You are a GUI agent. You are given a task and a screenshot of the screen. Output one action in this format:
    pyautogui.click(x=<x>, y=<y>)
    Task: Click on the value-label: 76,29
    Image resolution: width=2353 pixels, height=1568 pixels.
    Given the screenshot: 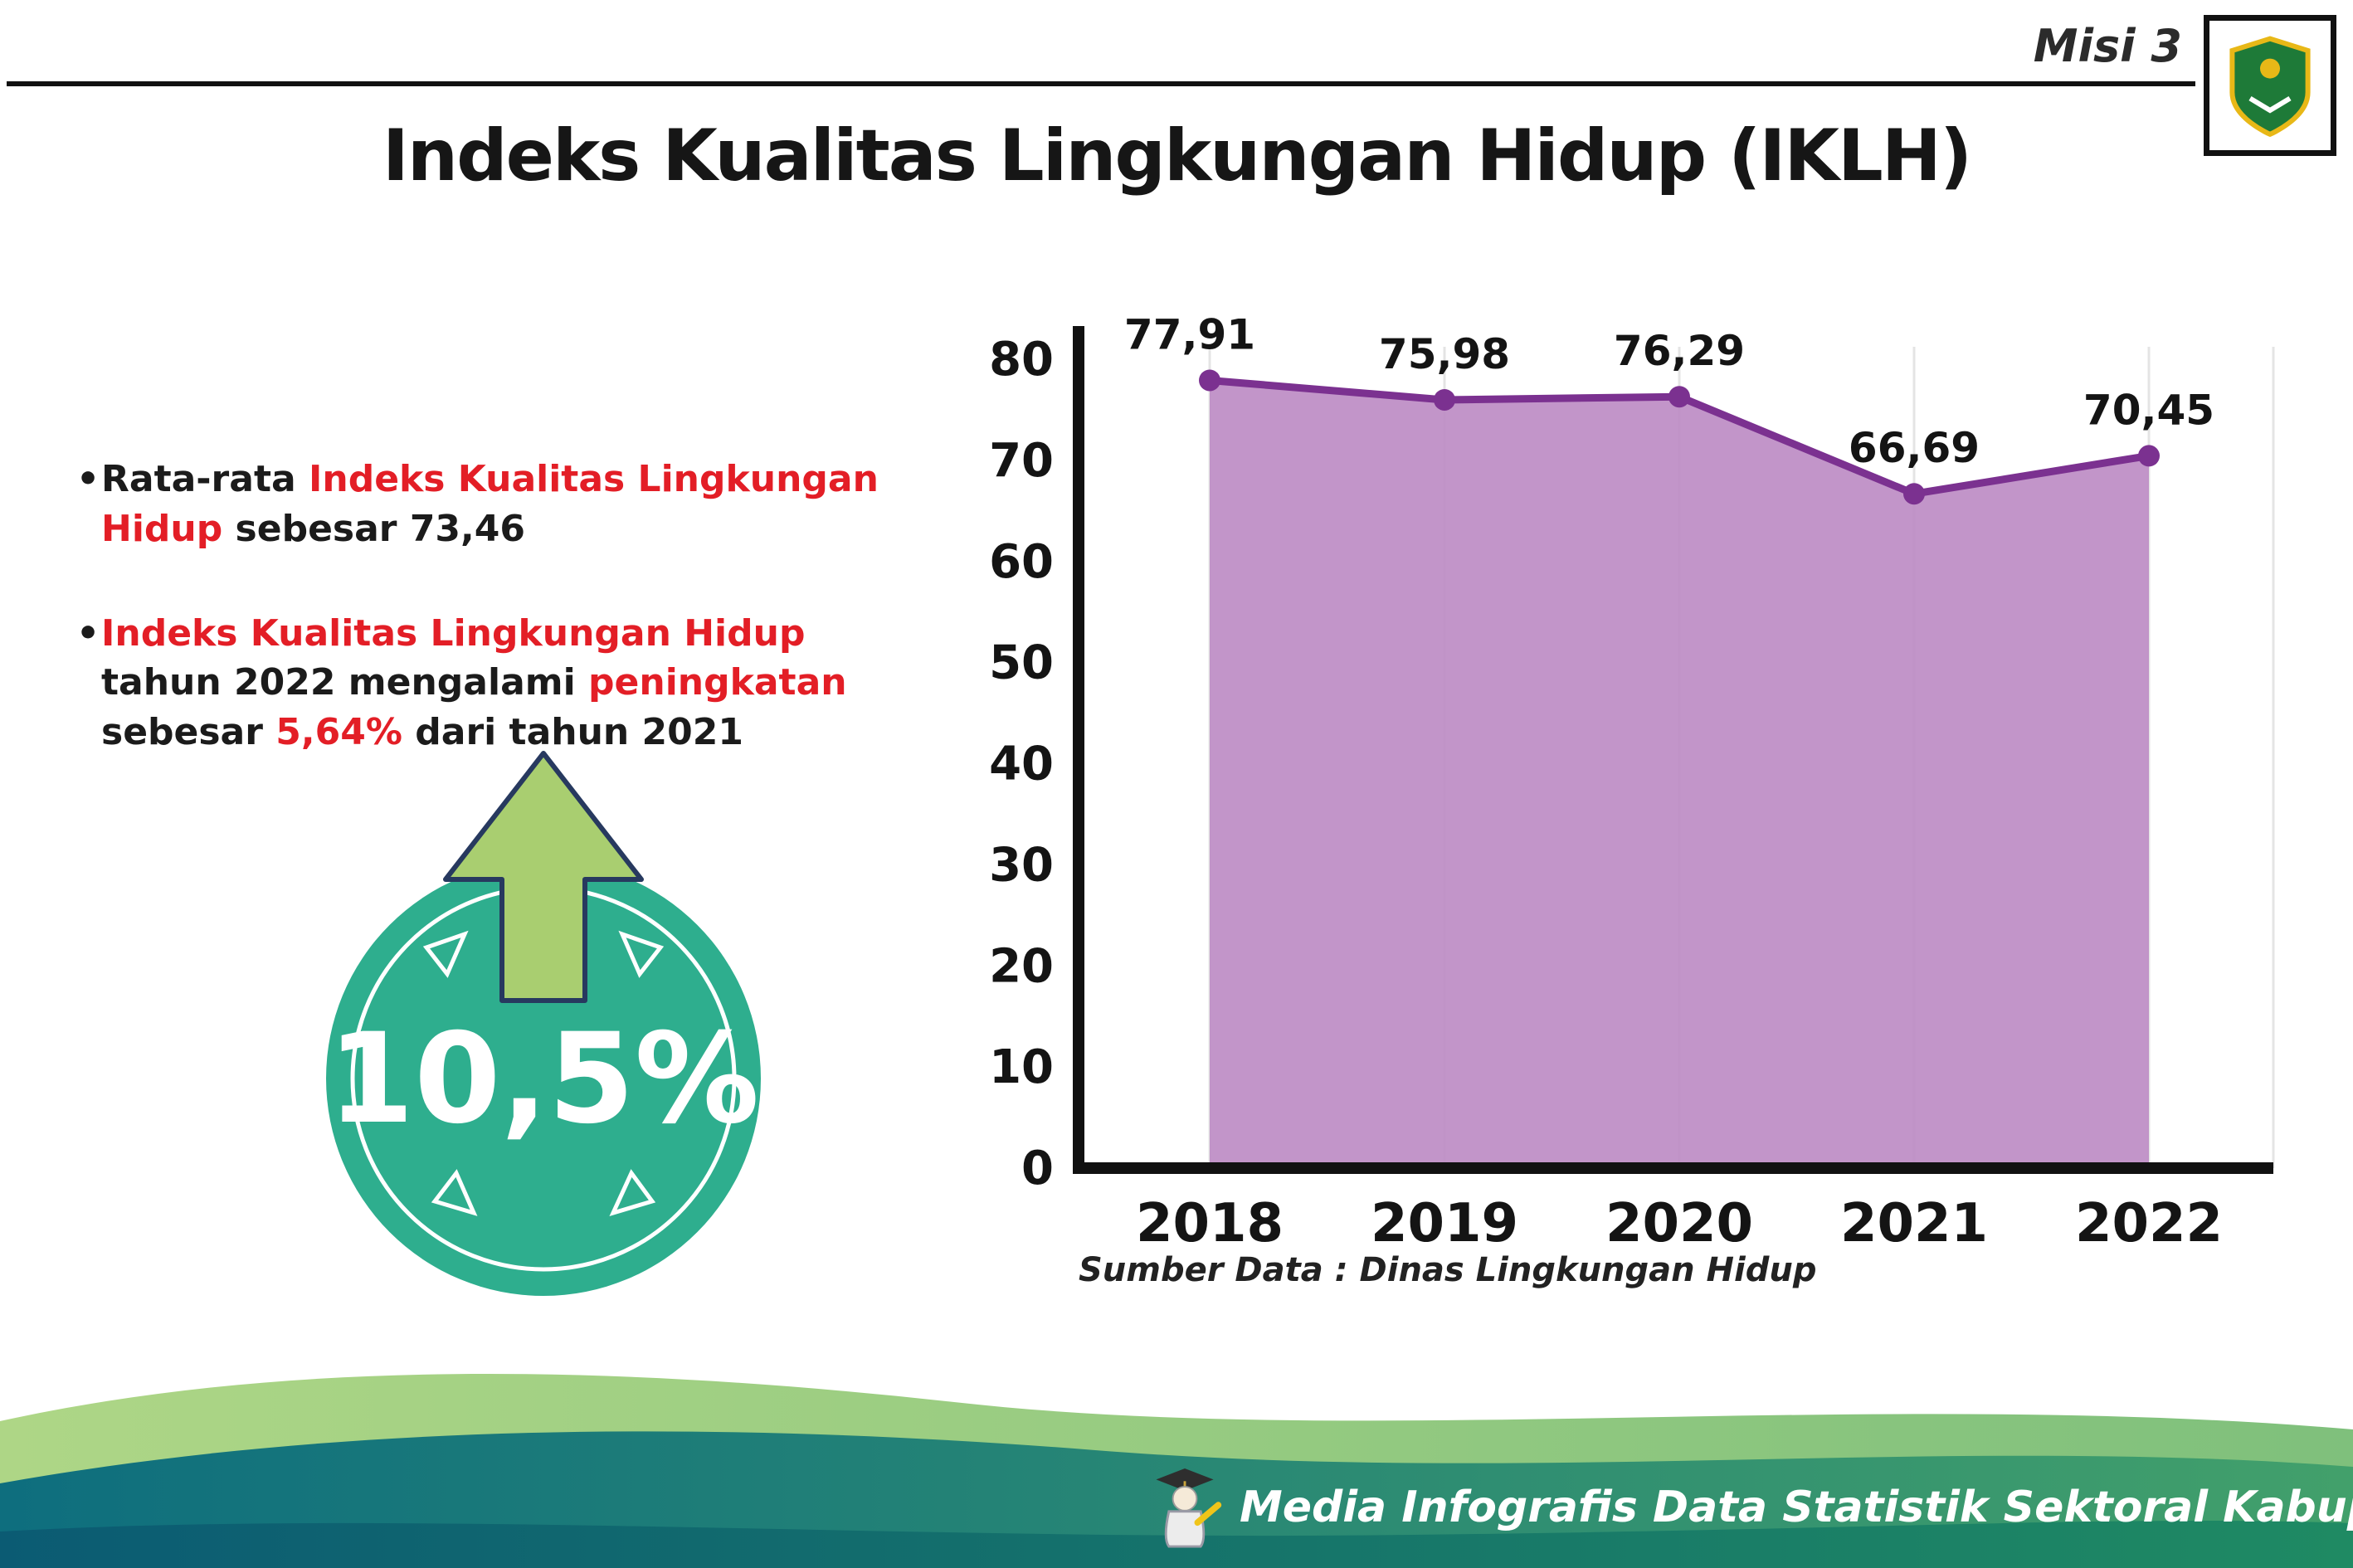 What is the action you would take?
    pyautogui.click(x=1679, y=351)
    